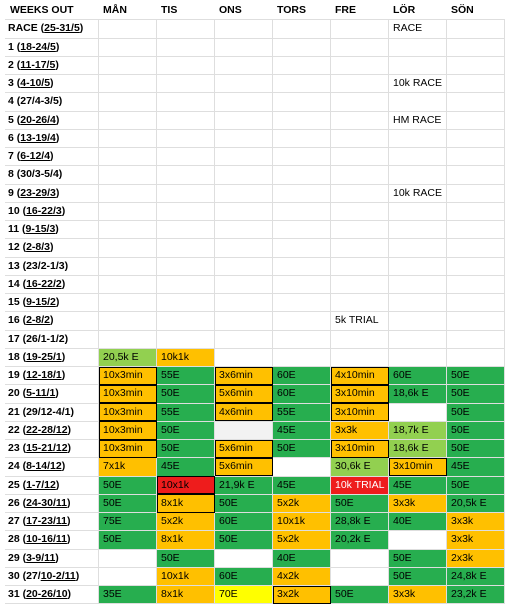 This screenshot has height=604, width=508. I want to click on table-row: 11 (9-15/3), so click(255, 229).